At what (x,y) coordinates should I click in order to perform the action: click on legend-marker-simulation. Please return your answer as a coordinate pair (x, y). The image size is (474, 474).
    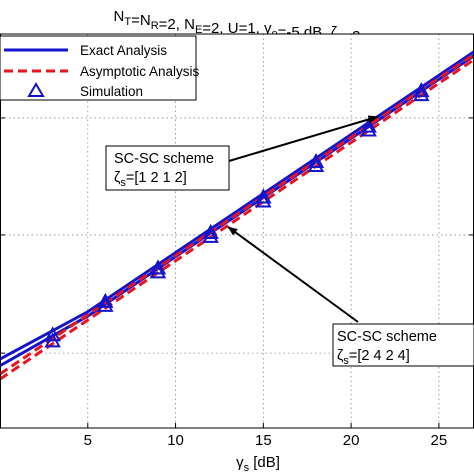
    Looking at the image, I should click on (36, 89).